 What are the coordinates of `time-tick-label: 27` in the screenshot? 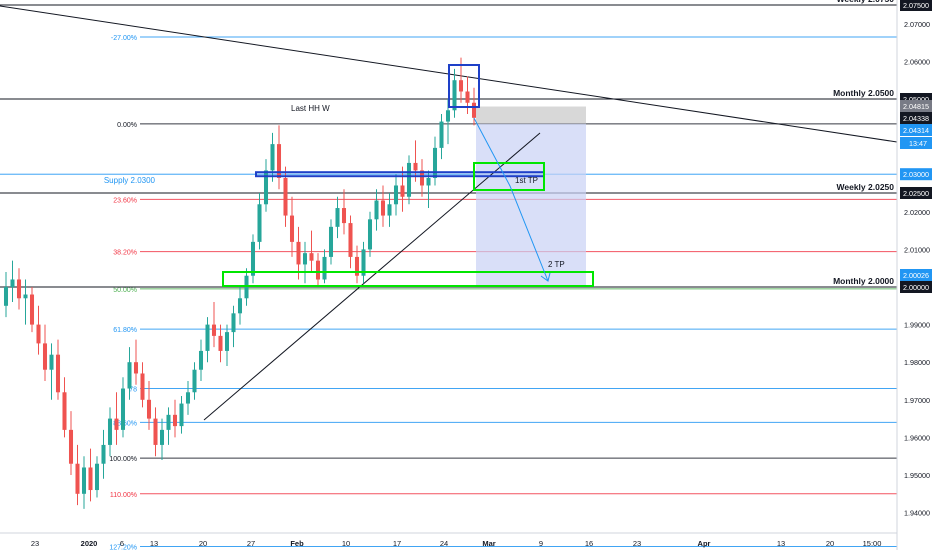 It's located at (251, 543).